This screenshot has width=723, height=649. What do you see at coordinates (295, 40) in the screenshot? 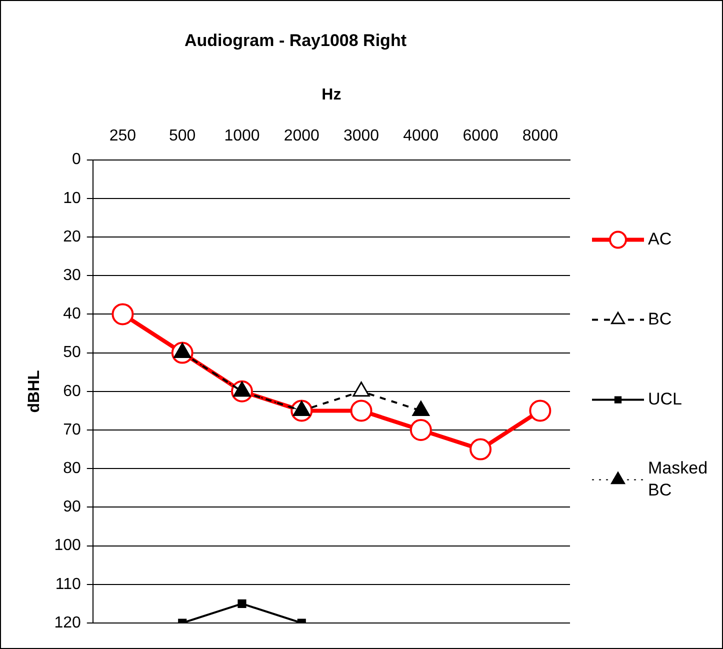
I see `chart-title: Audiogram - Ray1008 Right` at bounding box center [295, 40].